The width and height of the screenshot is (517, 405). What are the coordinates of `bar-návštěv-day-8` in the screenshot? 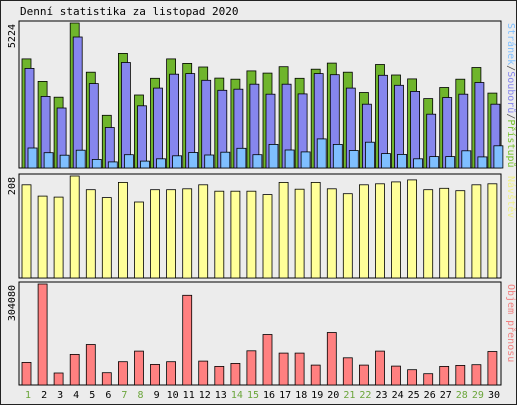 It's located at (139, 240).